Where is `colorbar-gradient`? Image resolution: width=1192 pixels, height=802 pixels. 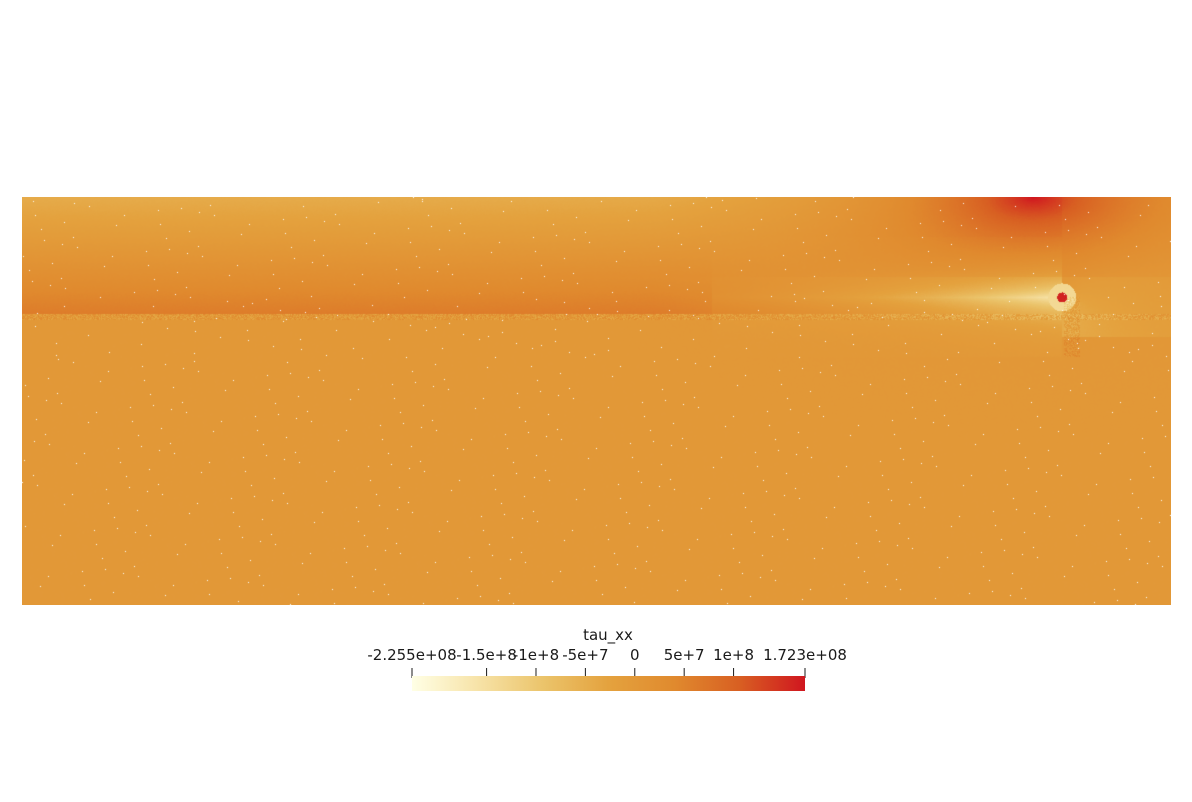
colorbar-gradient is located at coordinates (608, 683).